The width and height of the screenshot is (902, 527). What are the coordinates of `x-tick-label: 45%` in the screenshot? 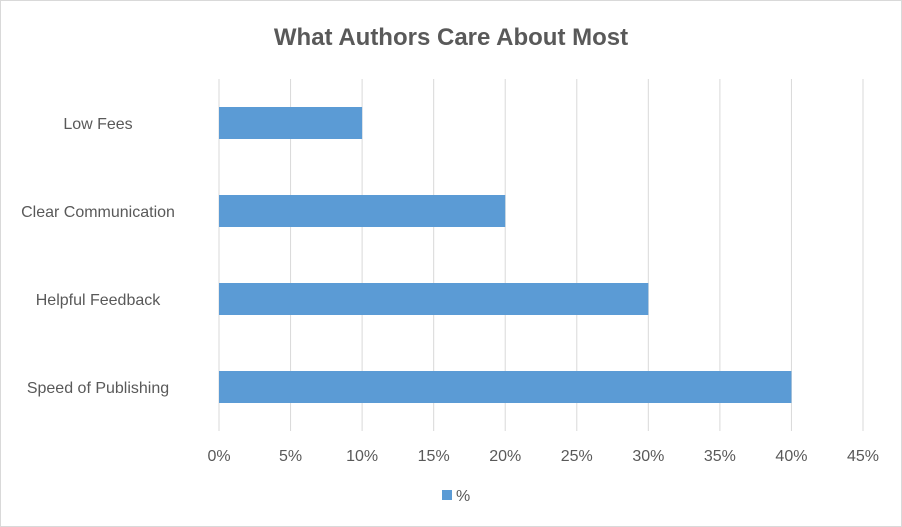 It's located at (863, 456).